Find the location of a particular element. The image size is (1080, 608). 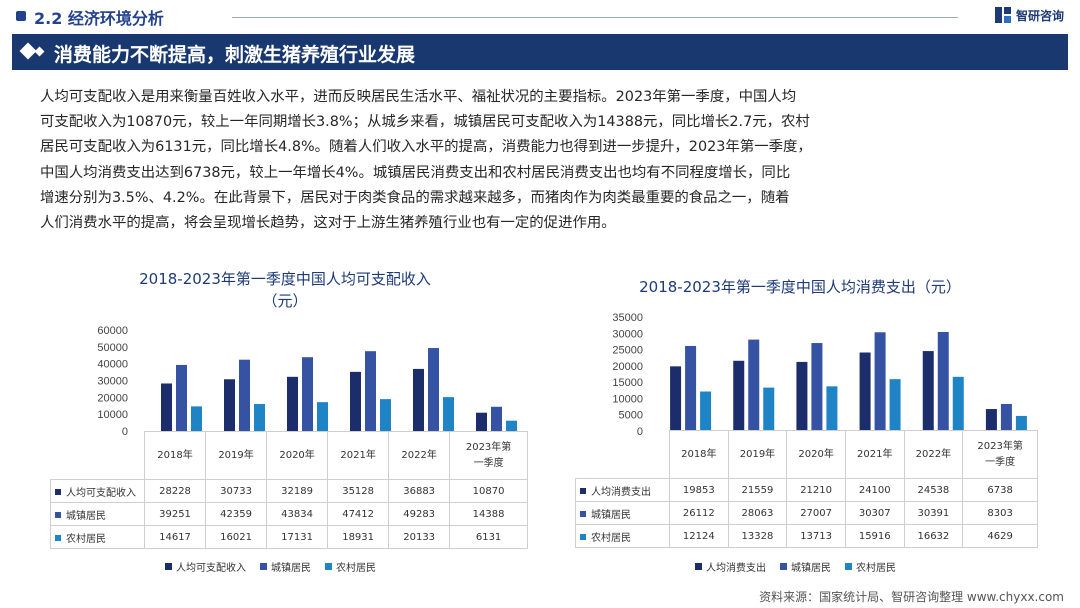

chart1-data-cell: 6131 is located at coordinates (488, 537).